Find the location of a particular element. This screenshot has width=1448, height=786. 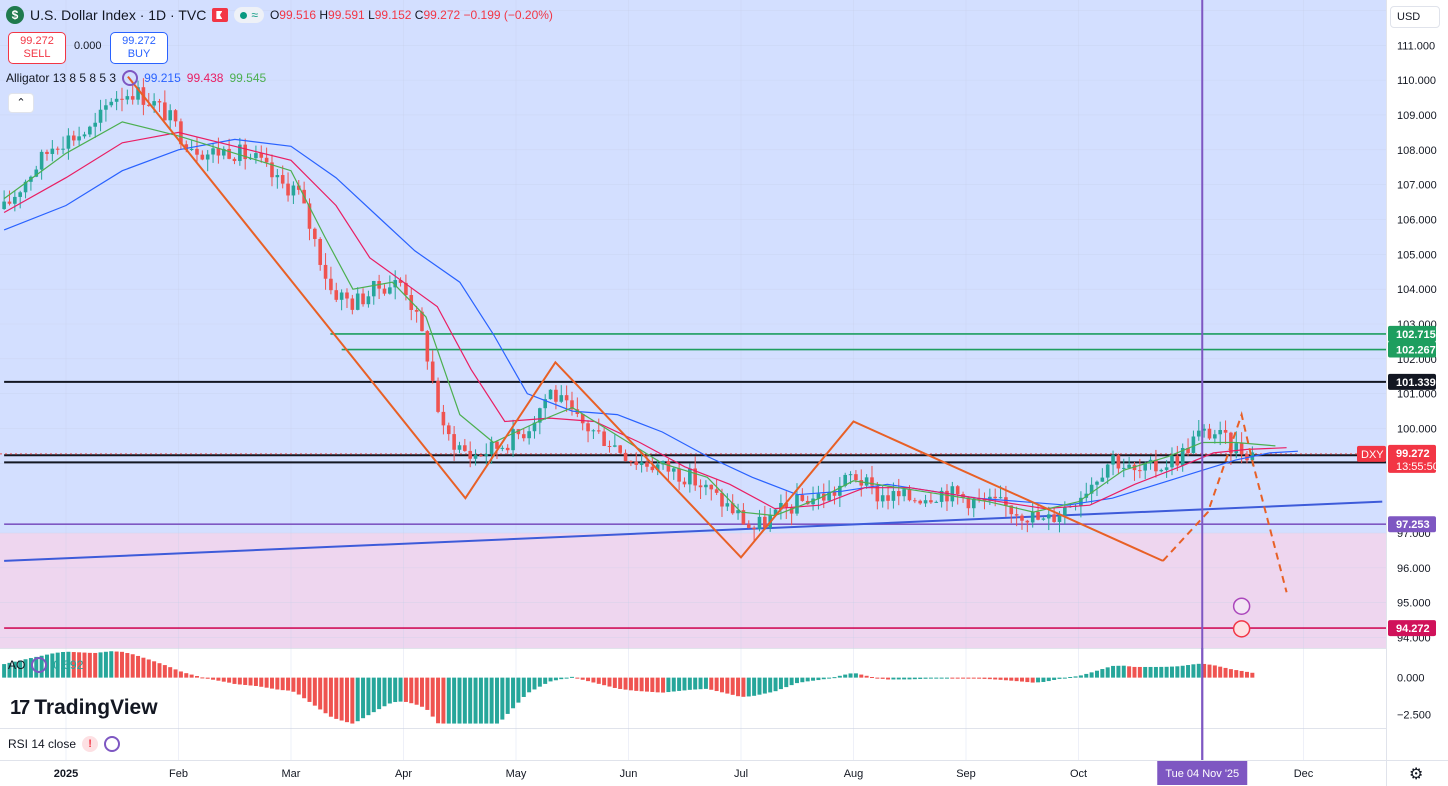

flag-icon is located at coordinates (220, 15).